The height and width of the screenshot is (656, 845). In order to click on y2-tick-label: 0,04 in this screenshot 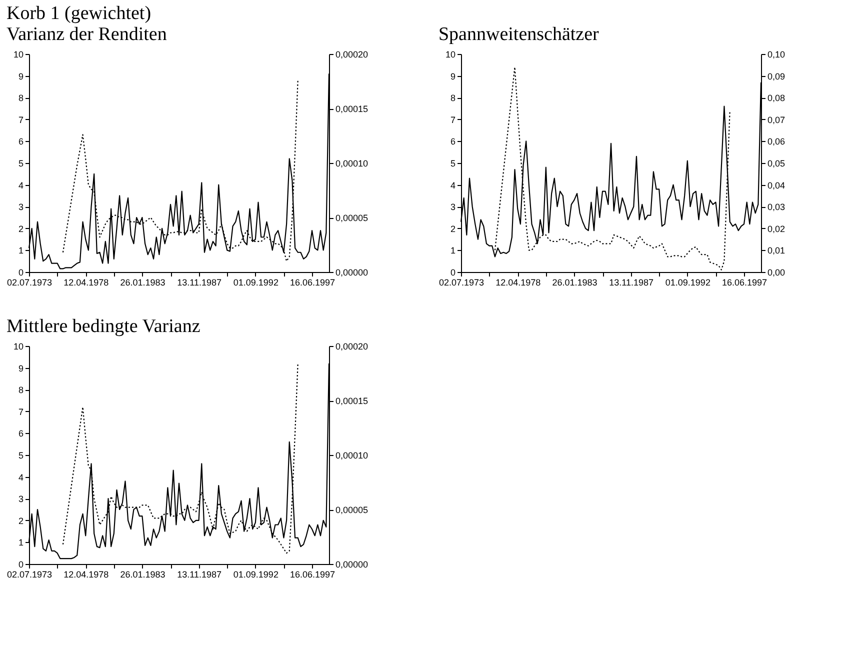, I will do `click(777, 185)`.